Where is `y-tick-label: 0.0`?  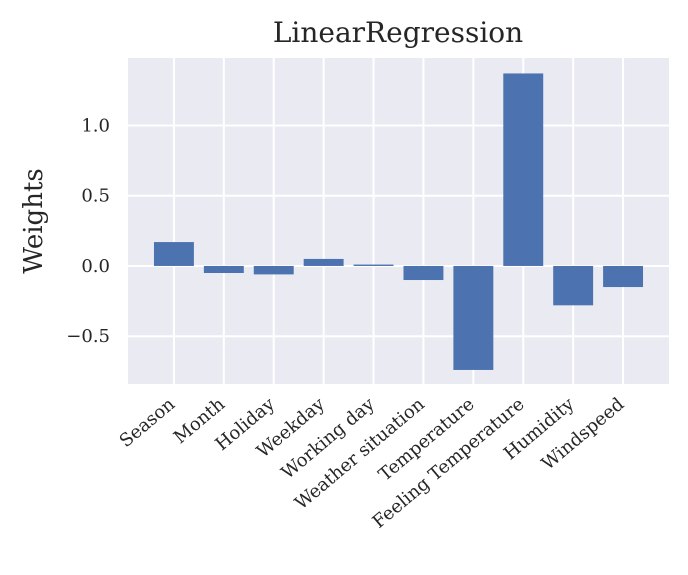 y-tick-label: 0.0 is located at coordinates (95, 266).